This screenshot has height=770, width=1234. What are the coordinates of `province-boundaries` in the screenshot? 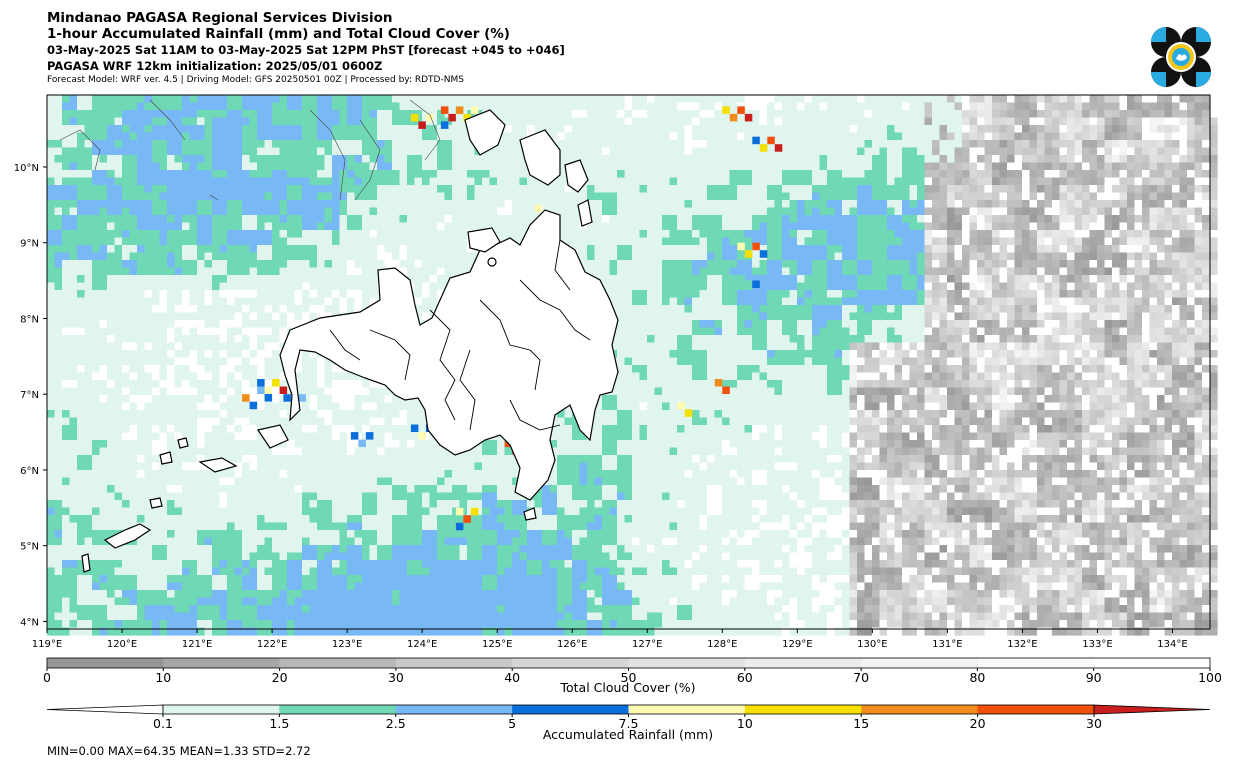 It's located at (460, 335).